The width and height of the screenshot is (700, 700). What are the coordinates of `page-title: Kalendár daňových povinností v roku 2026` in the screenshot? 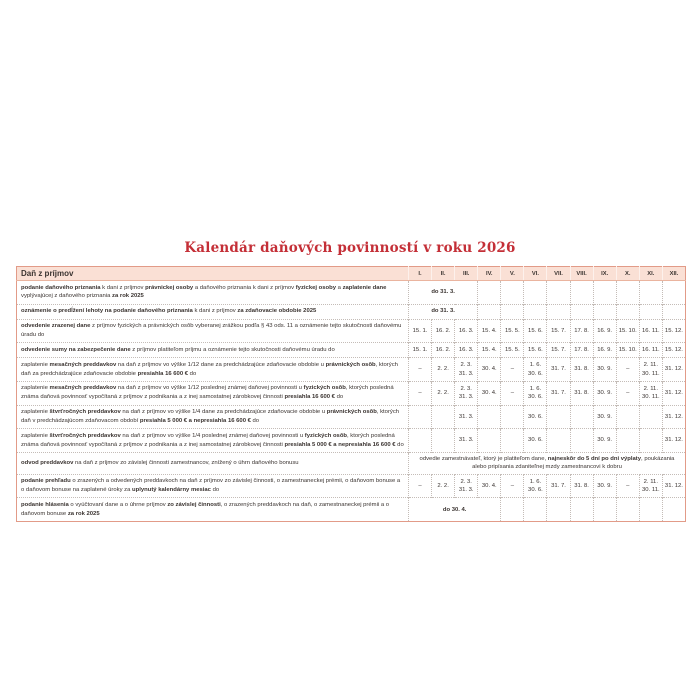 It's located at (350, 248).